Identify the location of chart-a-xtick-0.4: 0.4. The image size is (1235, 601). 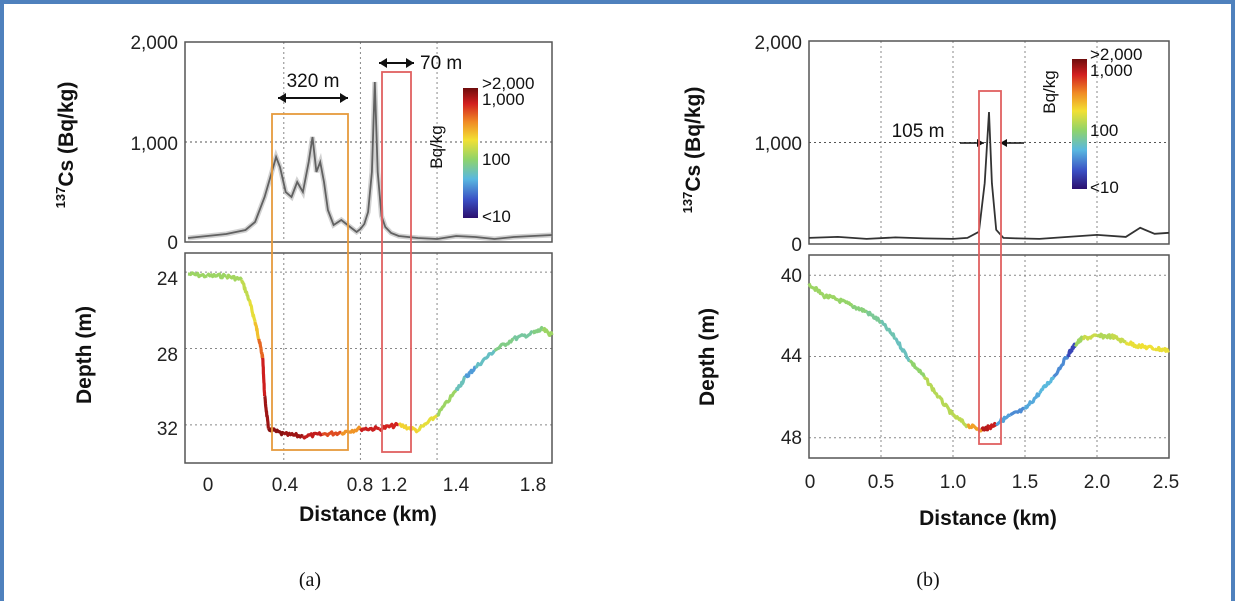
(285, 485).